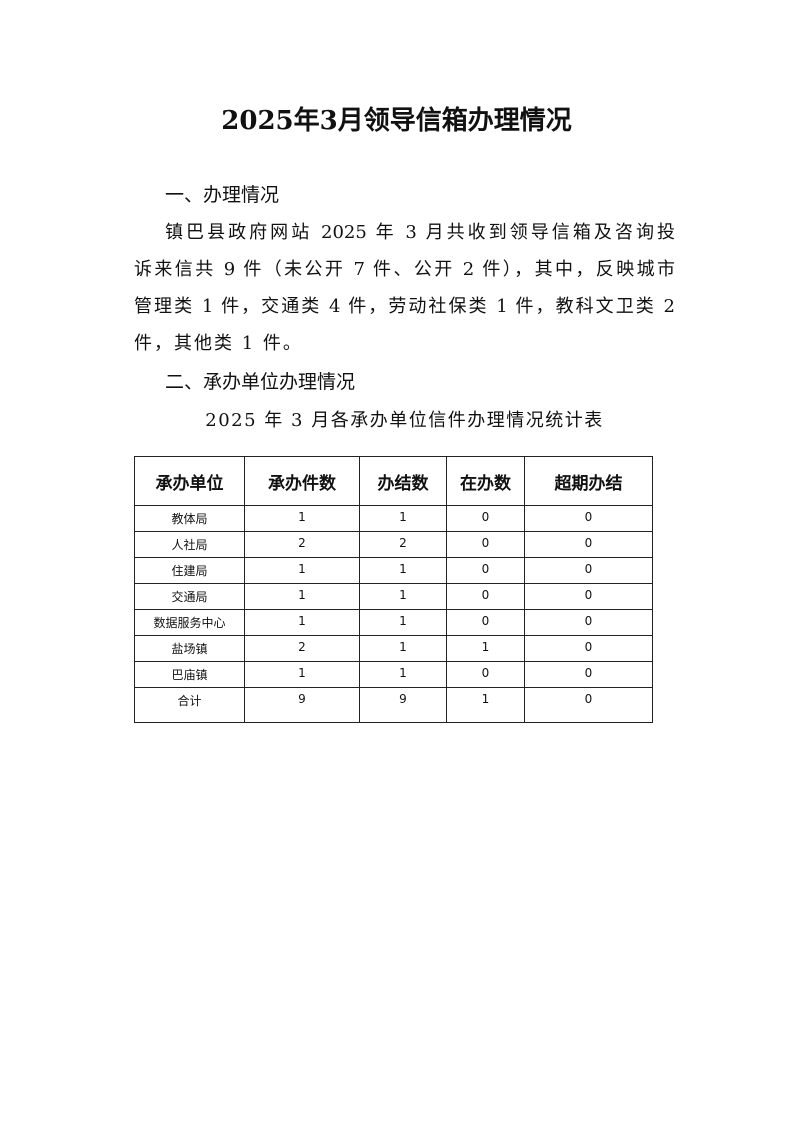 Image resolution: width=793 pixels, height=1122 pixels. Describe the element at coordinates (420, 232) in the screenshot. I see `paragraph-line: 镇巴县政府网站 2025 年 3 月共收到领导信箱及咨询投` at that location.